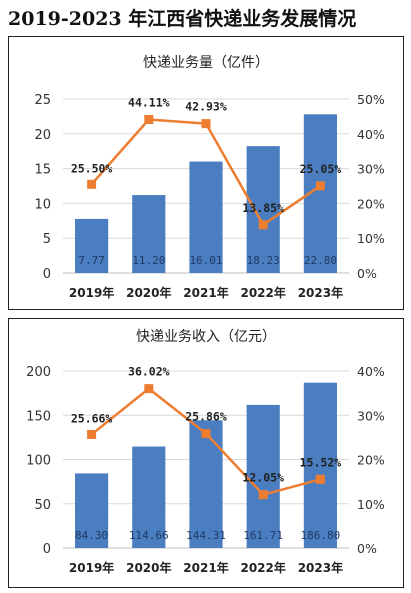 This screenshot has height=593, width=411. I want to click on chart-title: 快递业务收入（亿元）, so click(206, 337).